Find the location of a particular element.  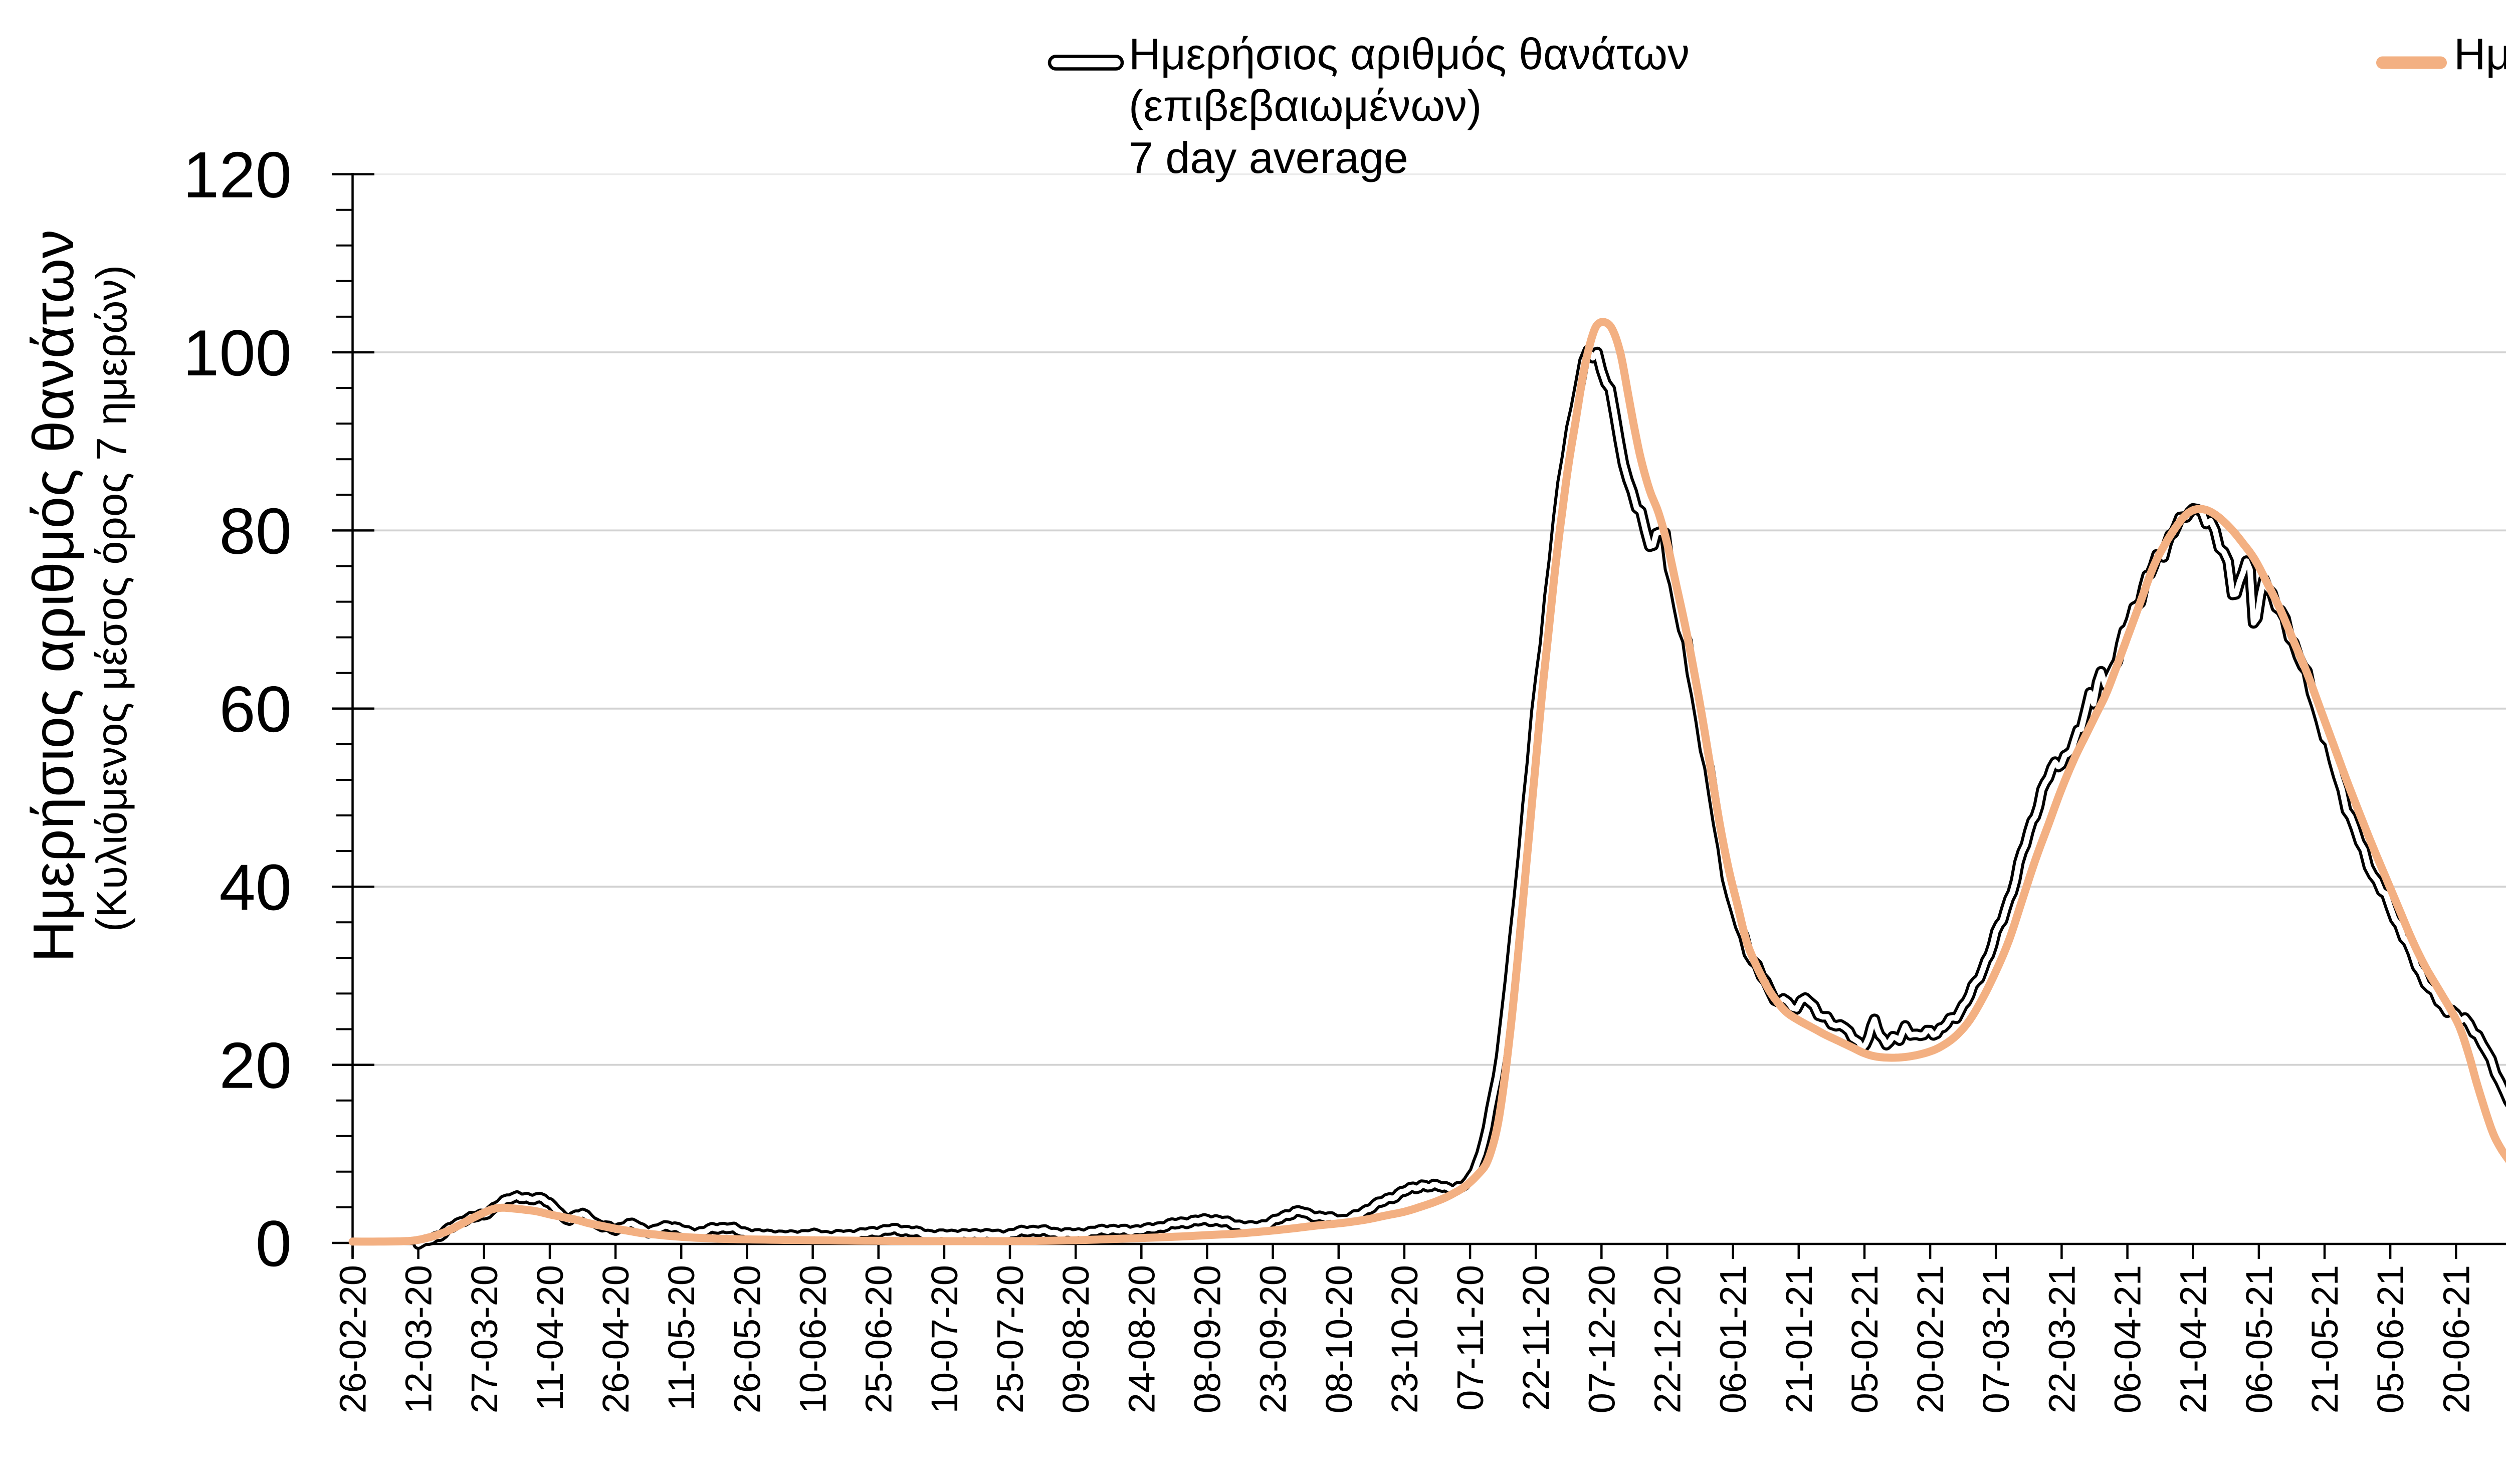

svg-text: 10-07-20 is located at coordinates (944, 1339).